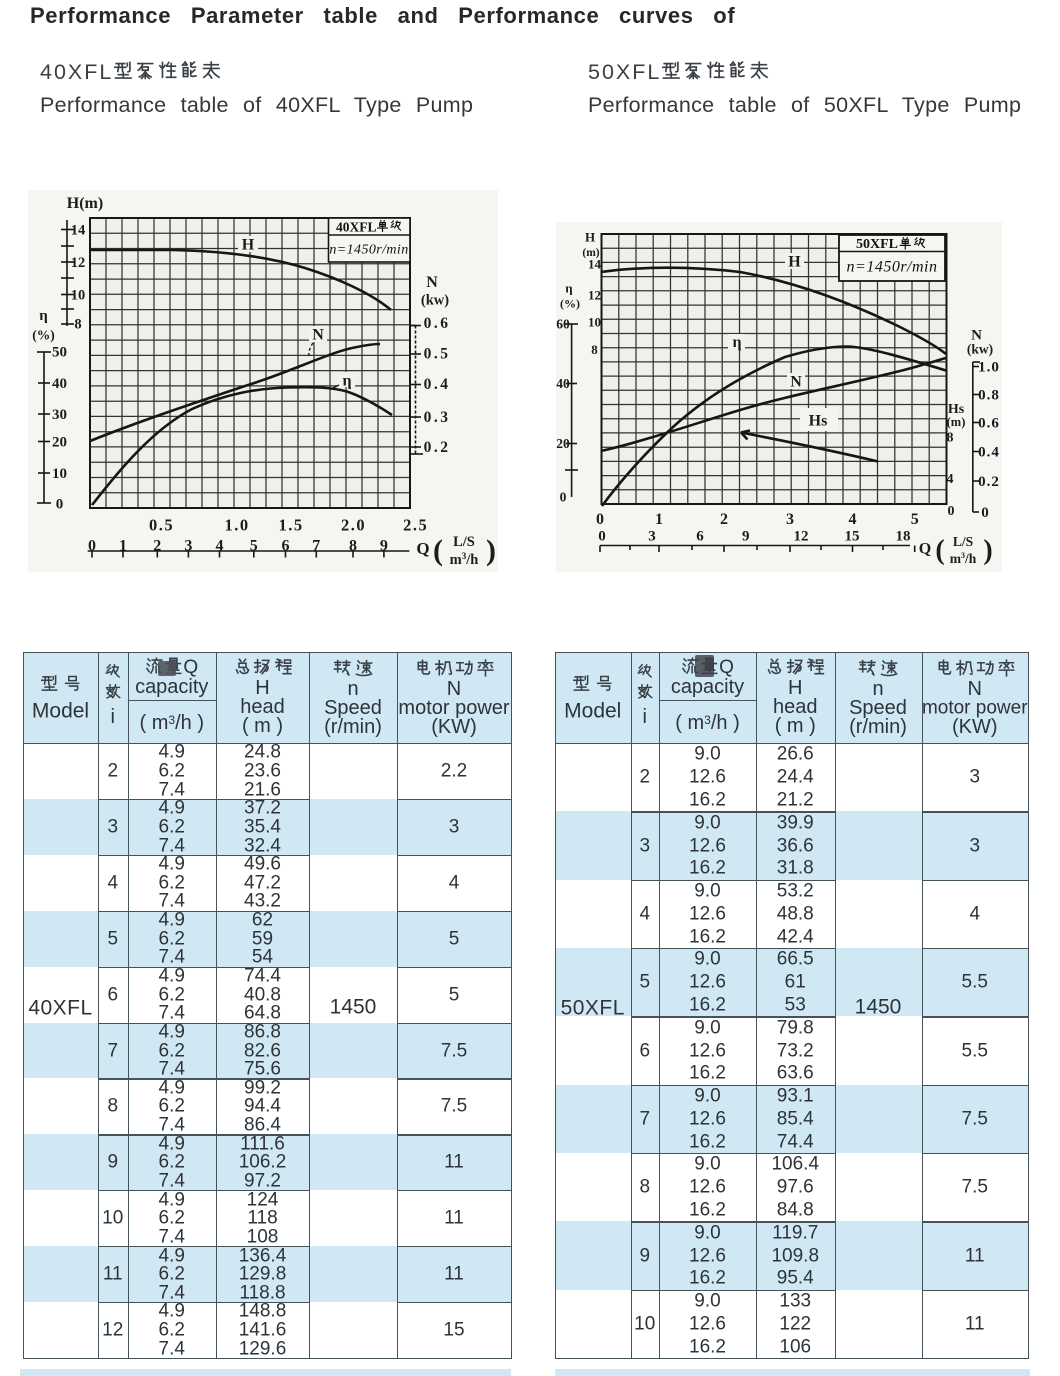 The image size is (1060, 1376). What do you see at coordinates (290, 525) in the screenshot?
I see `svg-text: 1.5` at bounding box center [290, 525].